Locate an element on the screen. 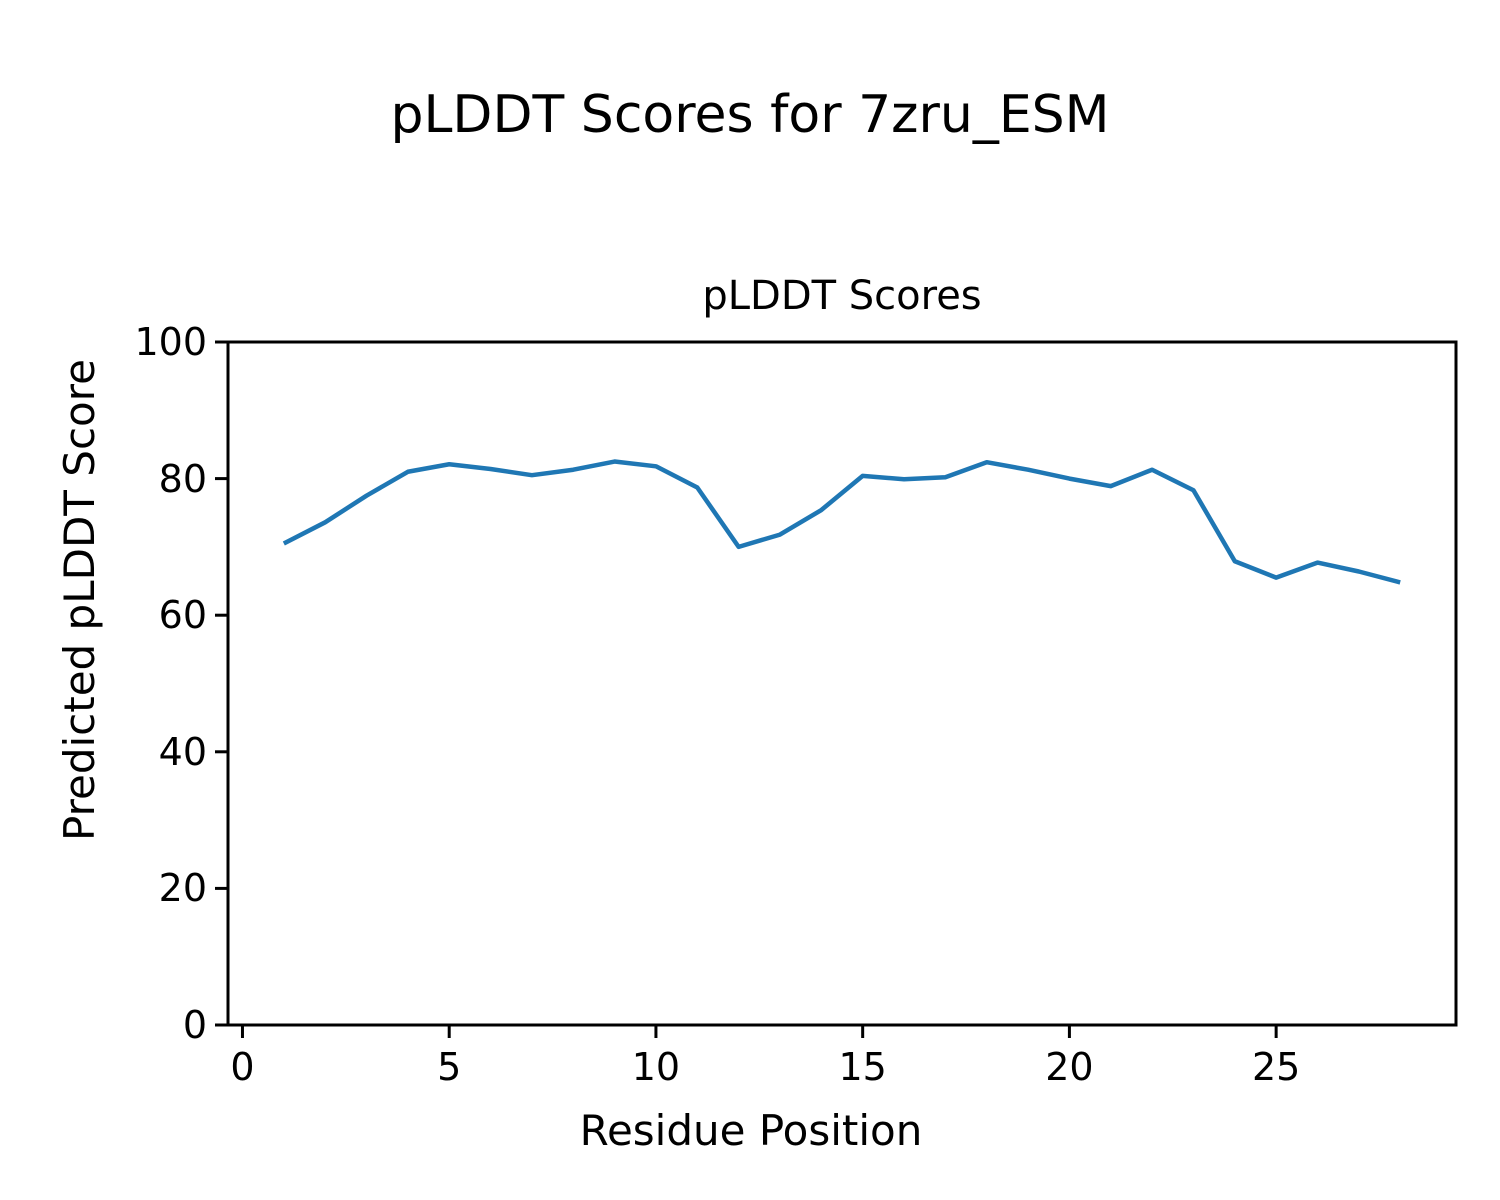  y-tick-label: 40 is located at coordinates (182, 751).